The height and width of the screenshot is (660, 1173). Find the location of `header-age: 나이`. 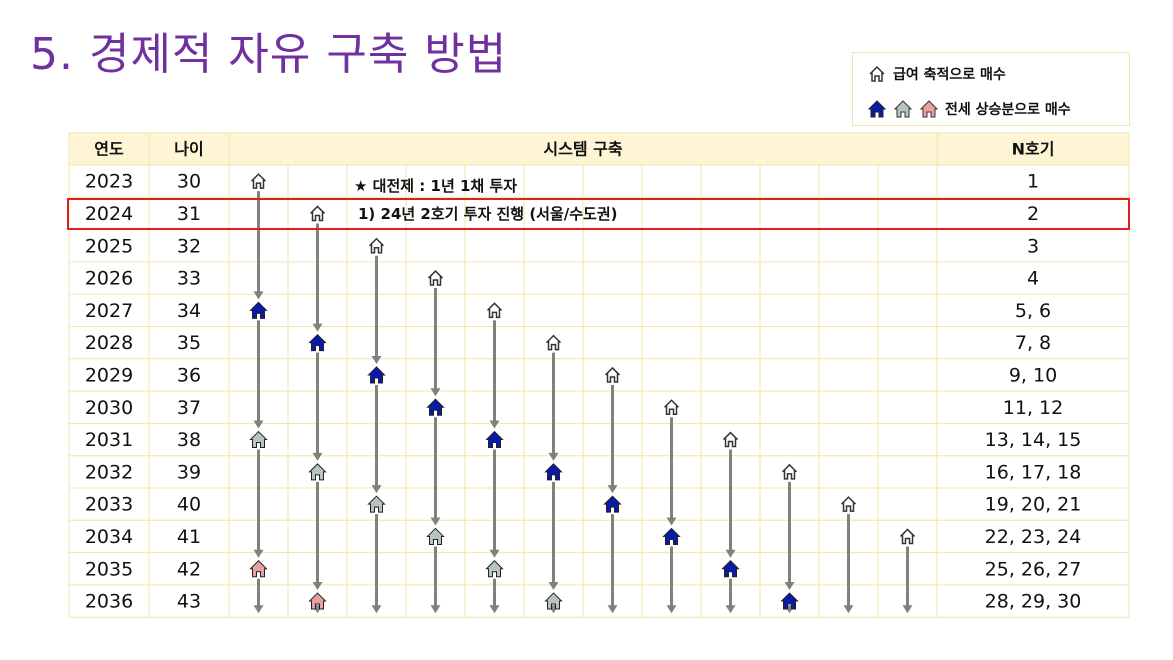

header-age: 나이 is located at coordinates (188, 149).